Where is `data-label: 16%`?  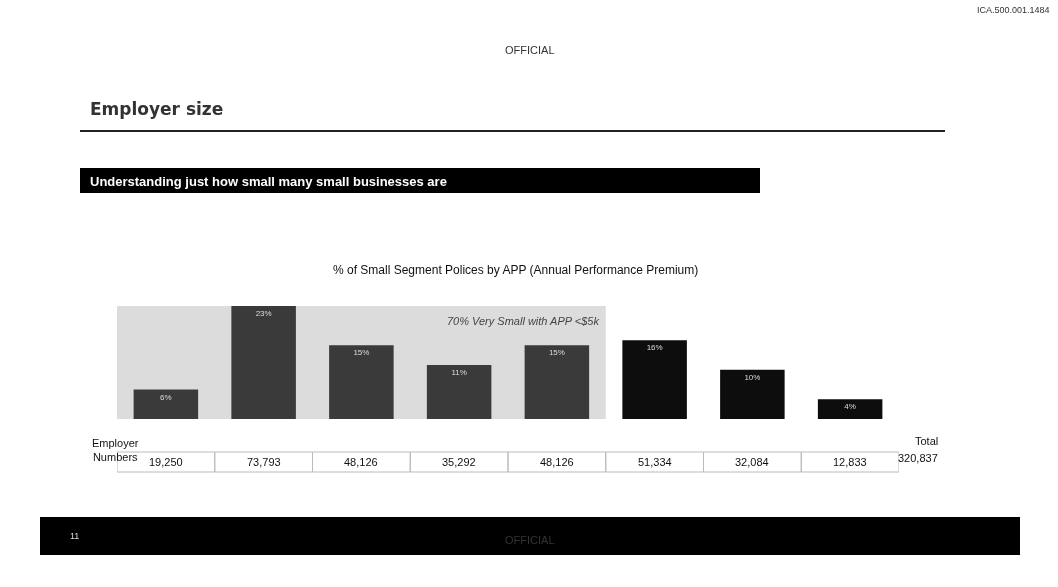
data-label: 16% is located at coordinates (654, 348).